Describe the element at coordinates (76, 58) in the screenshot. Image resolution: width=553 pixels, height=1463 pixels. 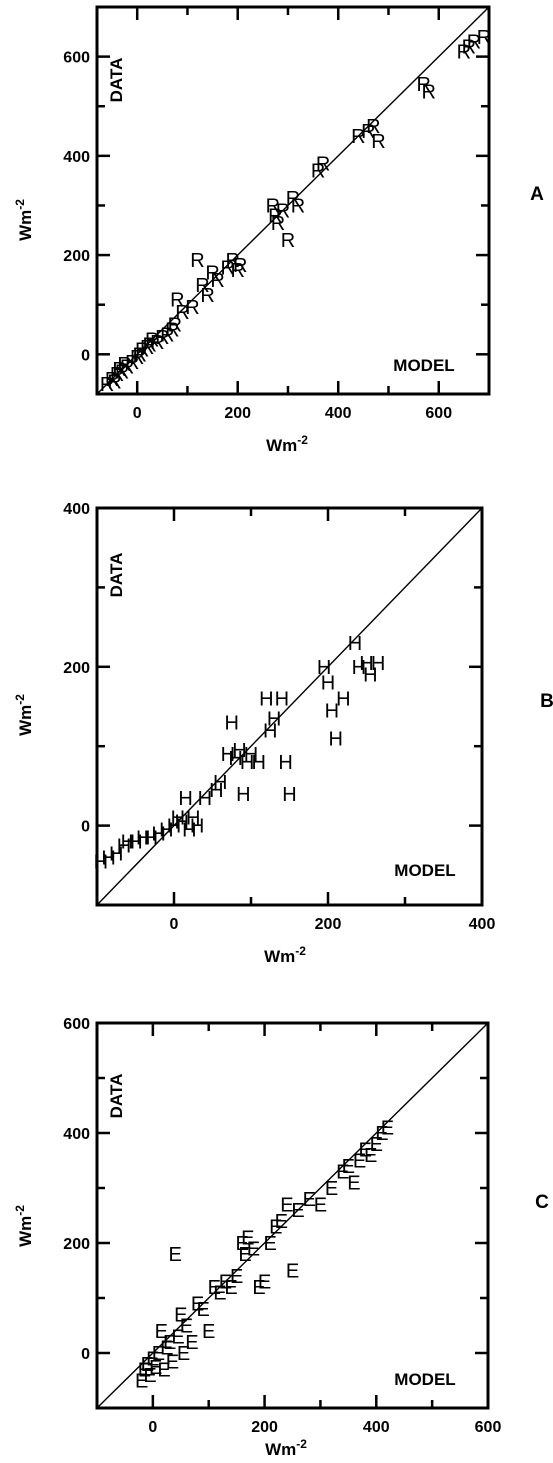
I see `y-tick-label: 600` at that location.